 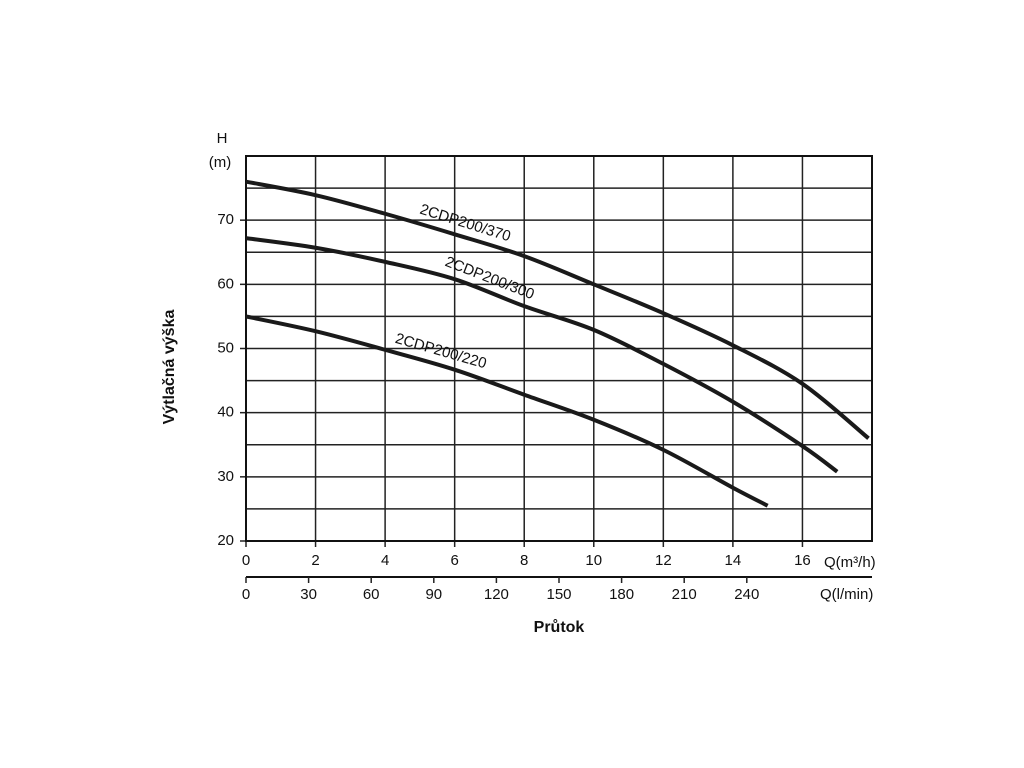 What do you see at coordinates (454, 560) in the screenshot?
I see `x-tick-label: 6` at bounding box center [454, 560].